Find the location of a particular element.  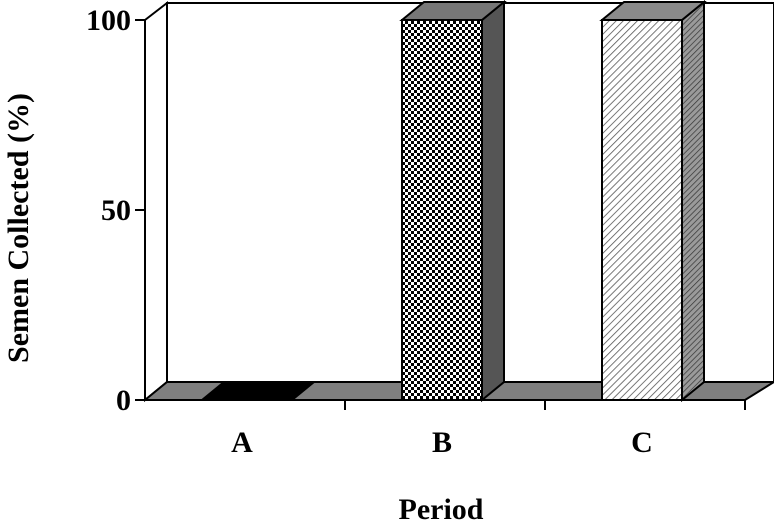

bar-C-front is located at coordinates (642, 210).